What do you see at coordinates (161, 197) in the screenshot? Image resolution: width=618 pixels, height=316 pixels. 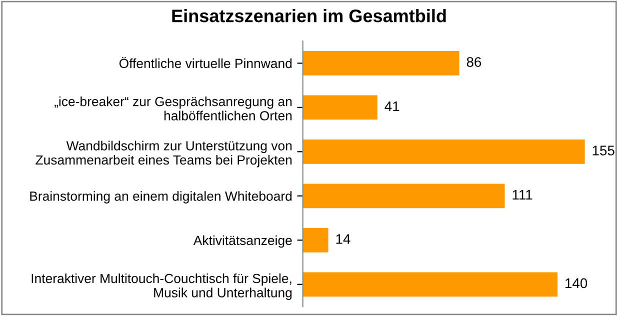 I see `y-tick-label: Brainstorming an einem digitalen Whiteboard` at bounding box center [161, 197].